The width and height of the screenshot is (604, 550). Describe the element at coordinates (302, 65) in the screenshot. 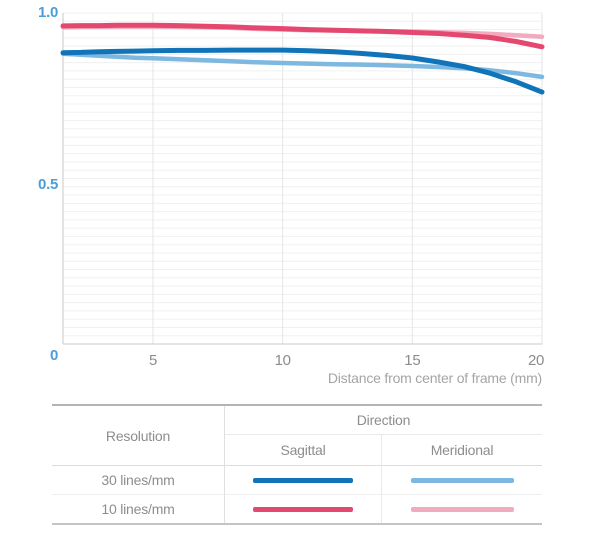

I see `mtf-curve-30-lines-mm-meridional` at that location.